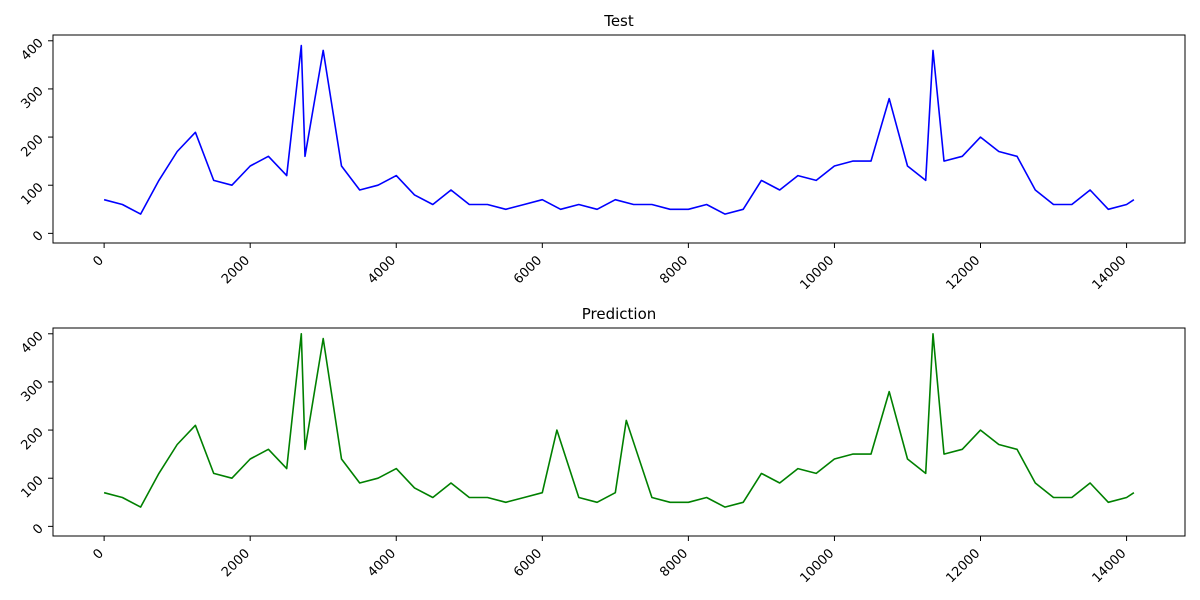 This screenshot has width=1200, height=600. What do you see at coordinates (619, 314) in the screenshot?
I see `chart-title: Prediction` at bounding box center [619, 314].